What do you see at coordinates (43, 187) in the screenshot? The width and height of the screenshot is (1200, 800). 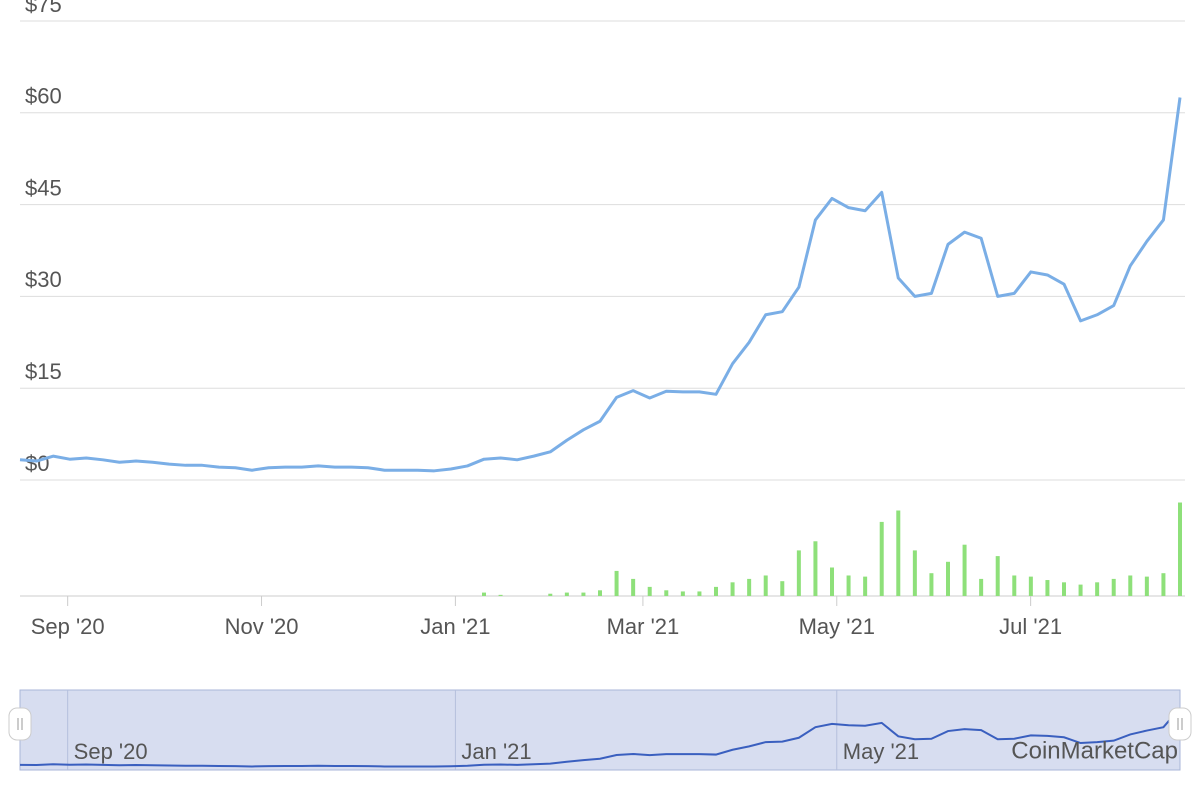 I see `y-tick-label: $45` at bounding box center [43, 187].